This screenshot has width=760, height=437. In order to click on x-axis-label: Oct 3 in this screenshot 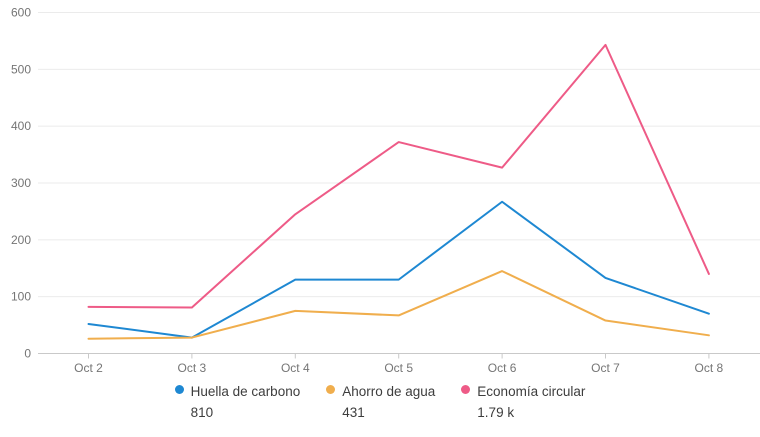, I will do `click(192, 368)`.